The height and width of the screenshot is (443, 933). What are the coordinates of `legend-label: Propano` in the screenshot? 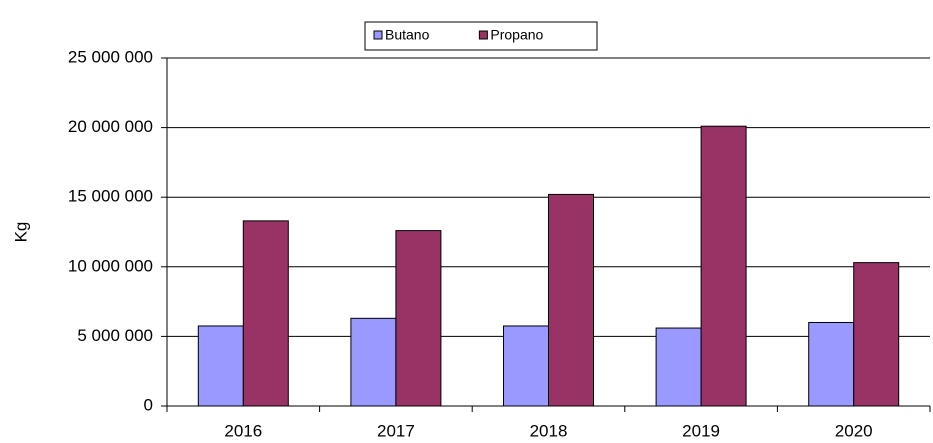 It's located at (516, 35).